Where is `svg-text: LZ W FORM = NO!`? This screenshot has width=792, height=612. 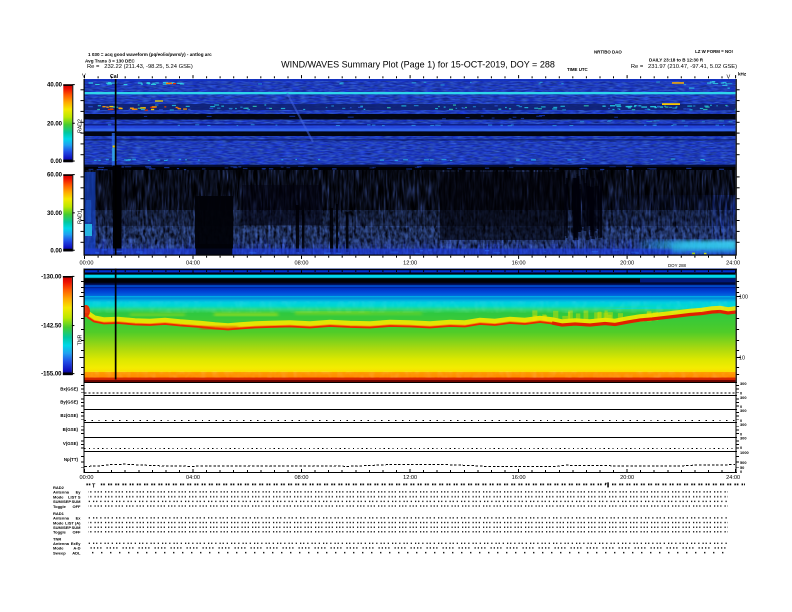
svg-text: LZ W FORM = NO! is located at coordinates (714, 51).